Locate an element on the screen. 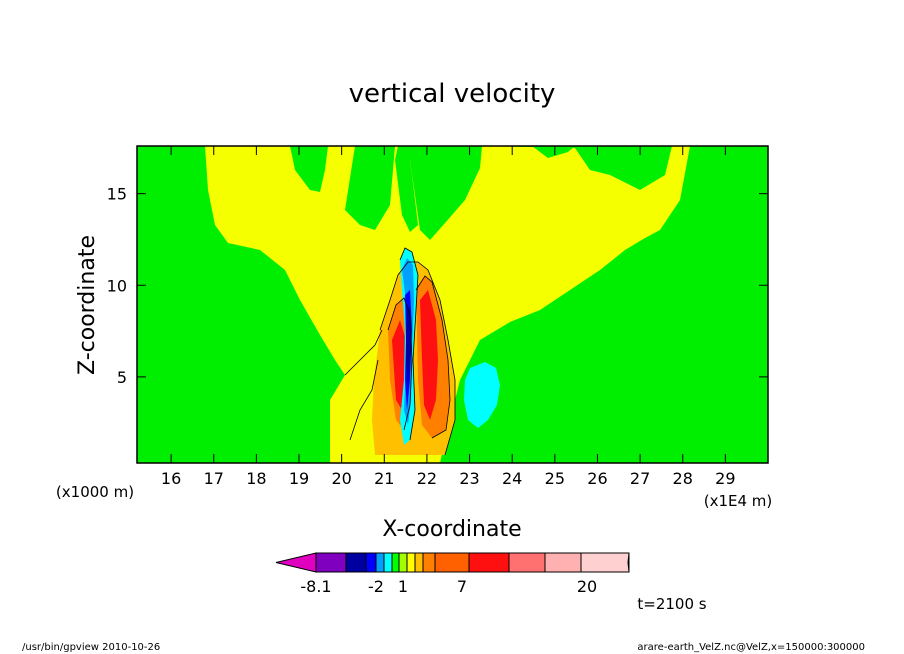  x-tick-label: 25 is located at coordinates (555, 478).